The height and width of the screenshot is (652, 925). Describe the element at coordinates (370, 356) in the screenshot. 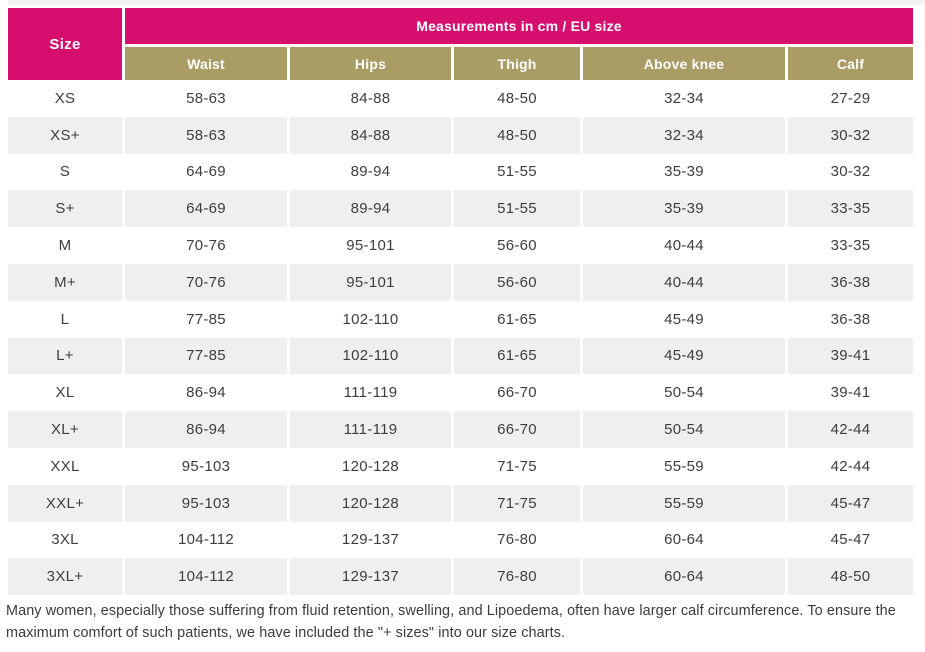

I see `hips-value: 102-110` at that location.